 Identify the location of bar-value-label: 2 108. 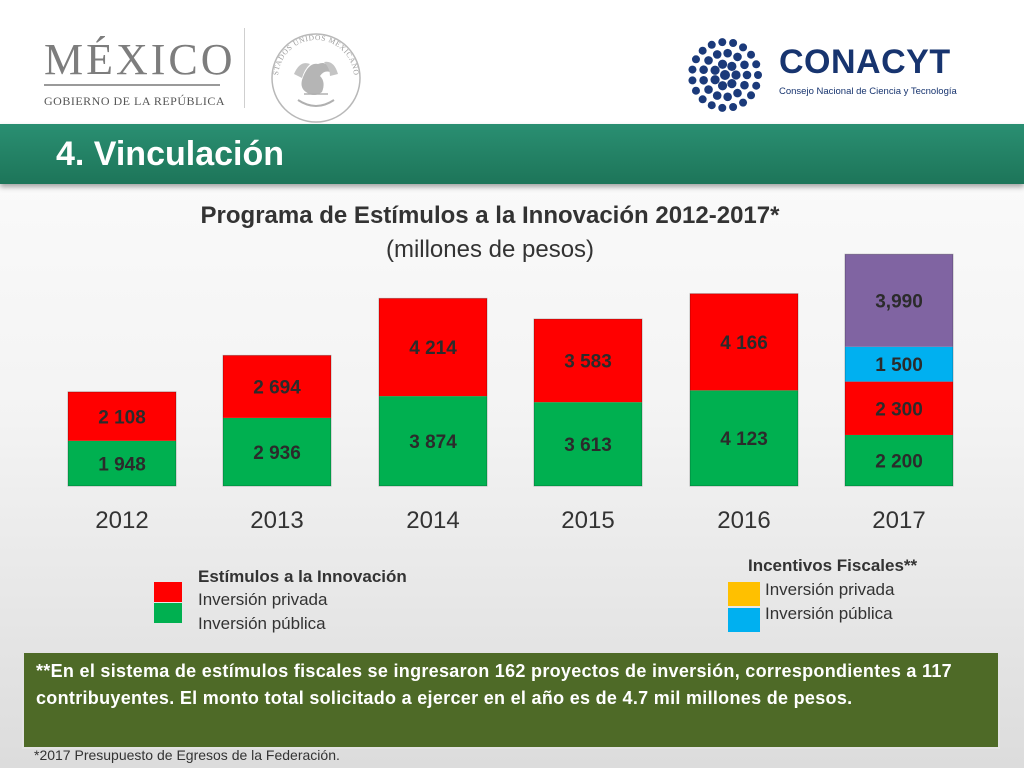
(122, 417).